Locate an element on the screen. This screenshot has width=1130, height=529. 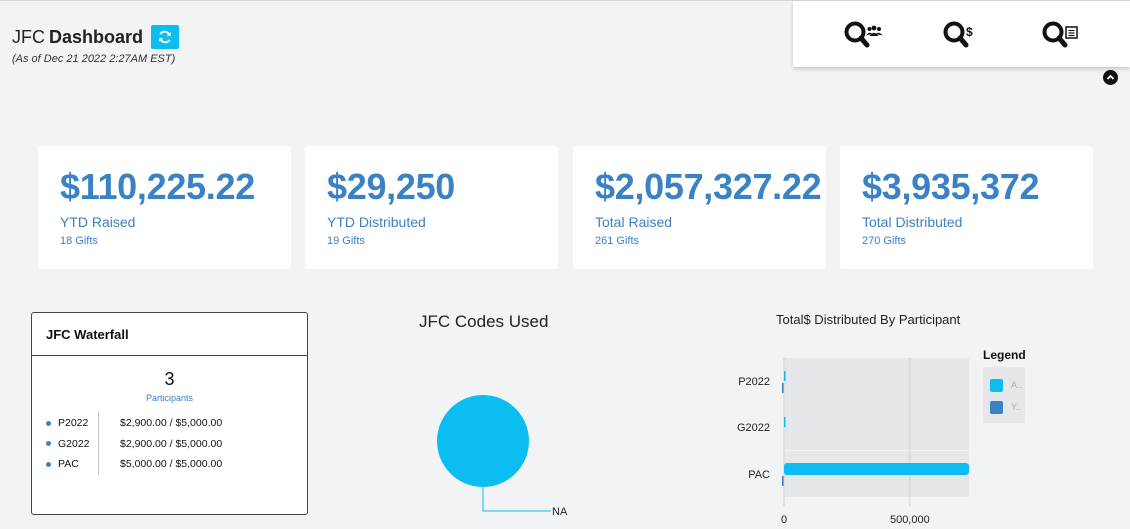
page-title: Dashboard is located at coordinates (96, 36).